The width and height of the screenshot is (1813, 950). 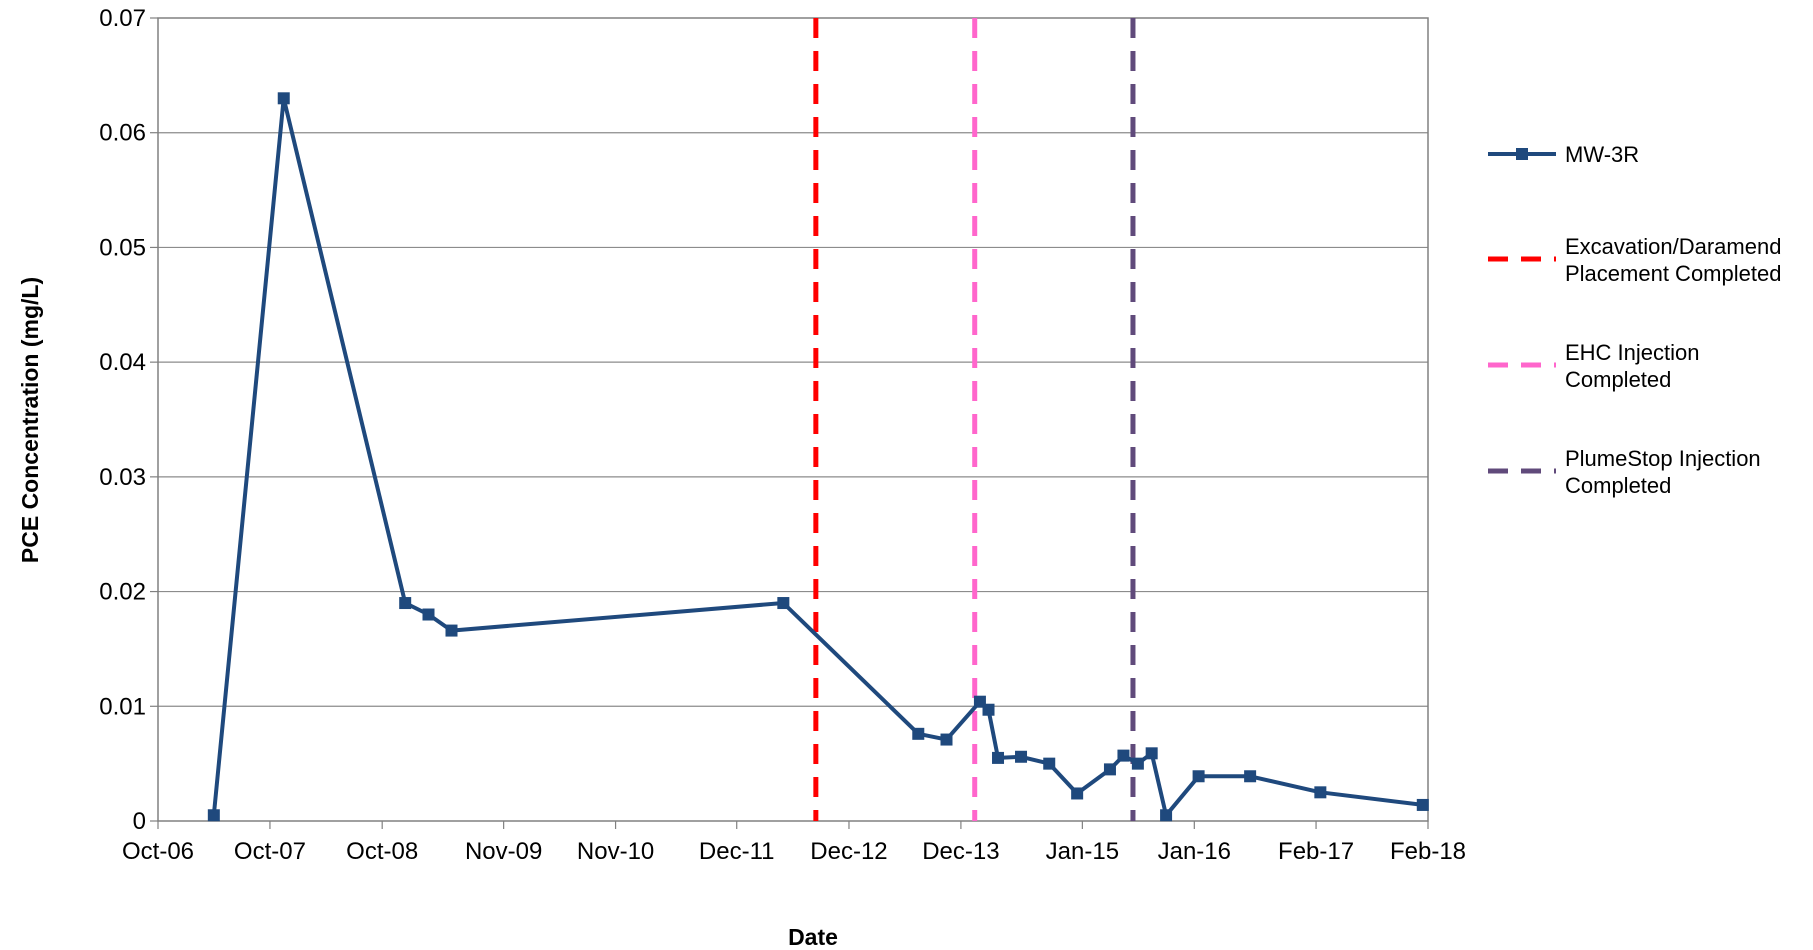 What do you see at coordinates (615, 851) in the screenshot?
I see `x-tick-label: Nov-10` at bounding box center [615, 851].